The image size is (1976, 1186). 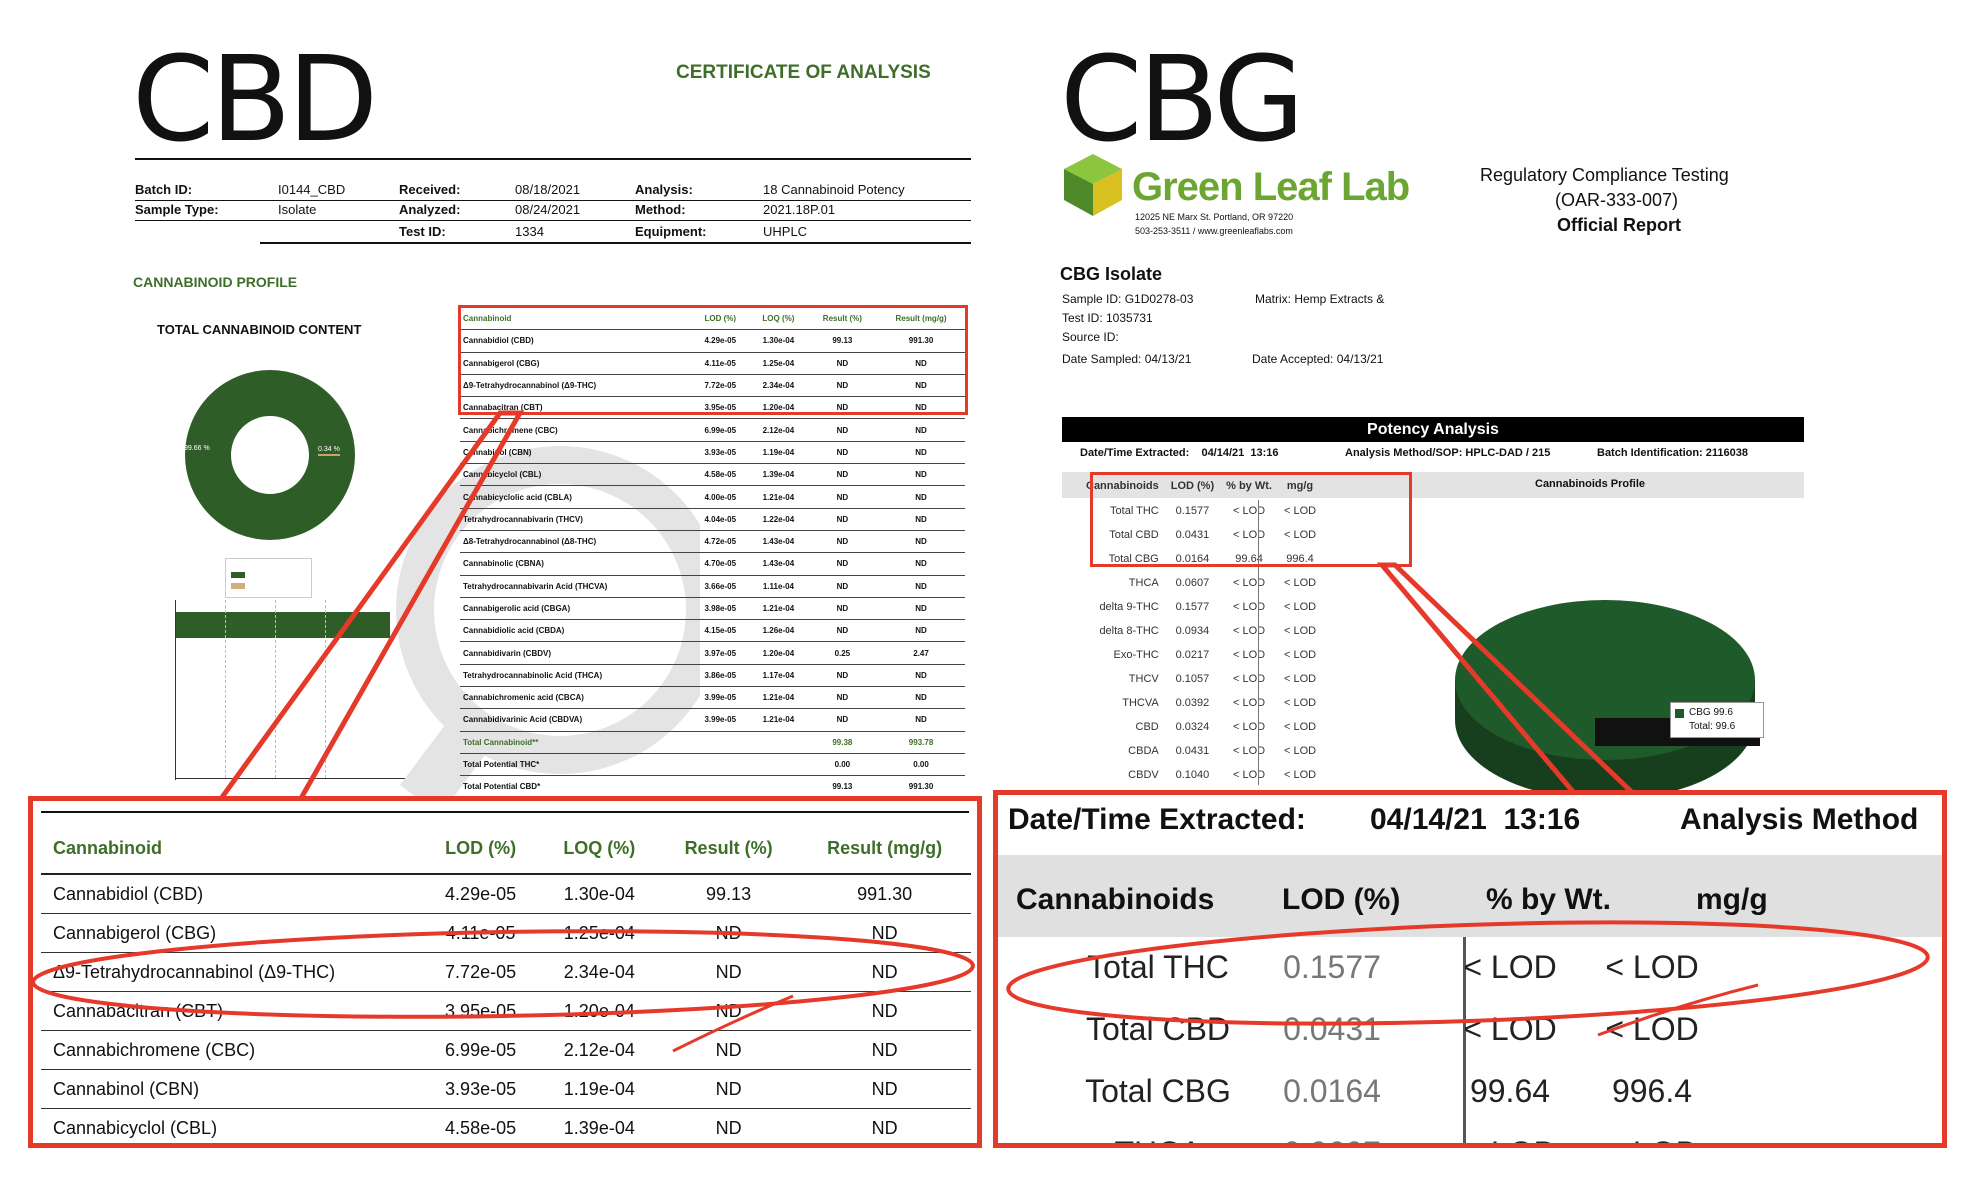 I want to click on green-leaf-lab-logo-icon, so click(x=1093, y=185).